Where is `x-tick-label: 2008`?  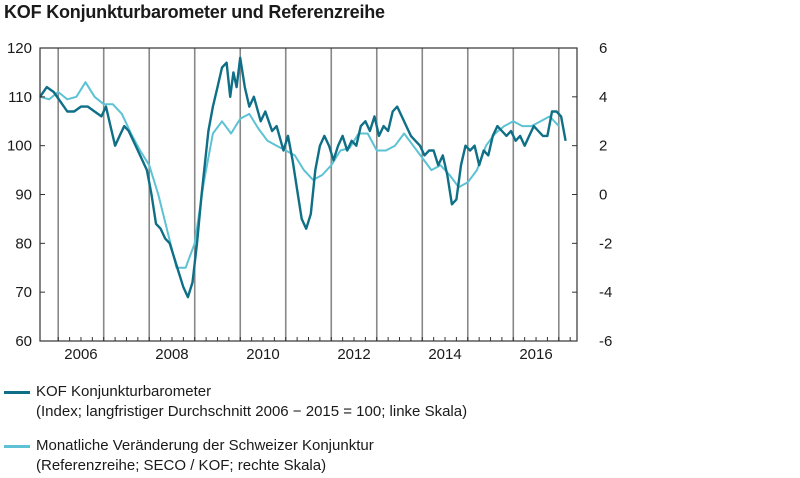 x-tick-label: 2008 is located at coordinates (171, 354).